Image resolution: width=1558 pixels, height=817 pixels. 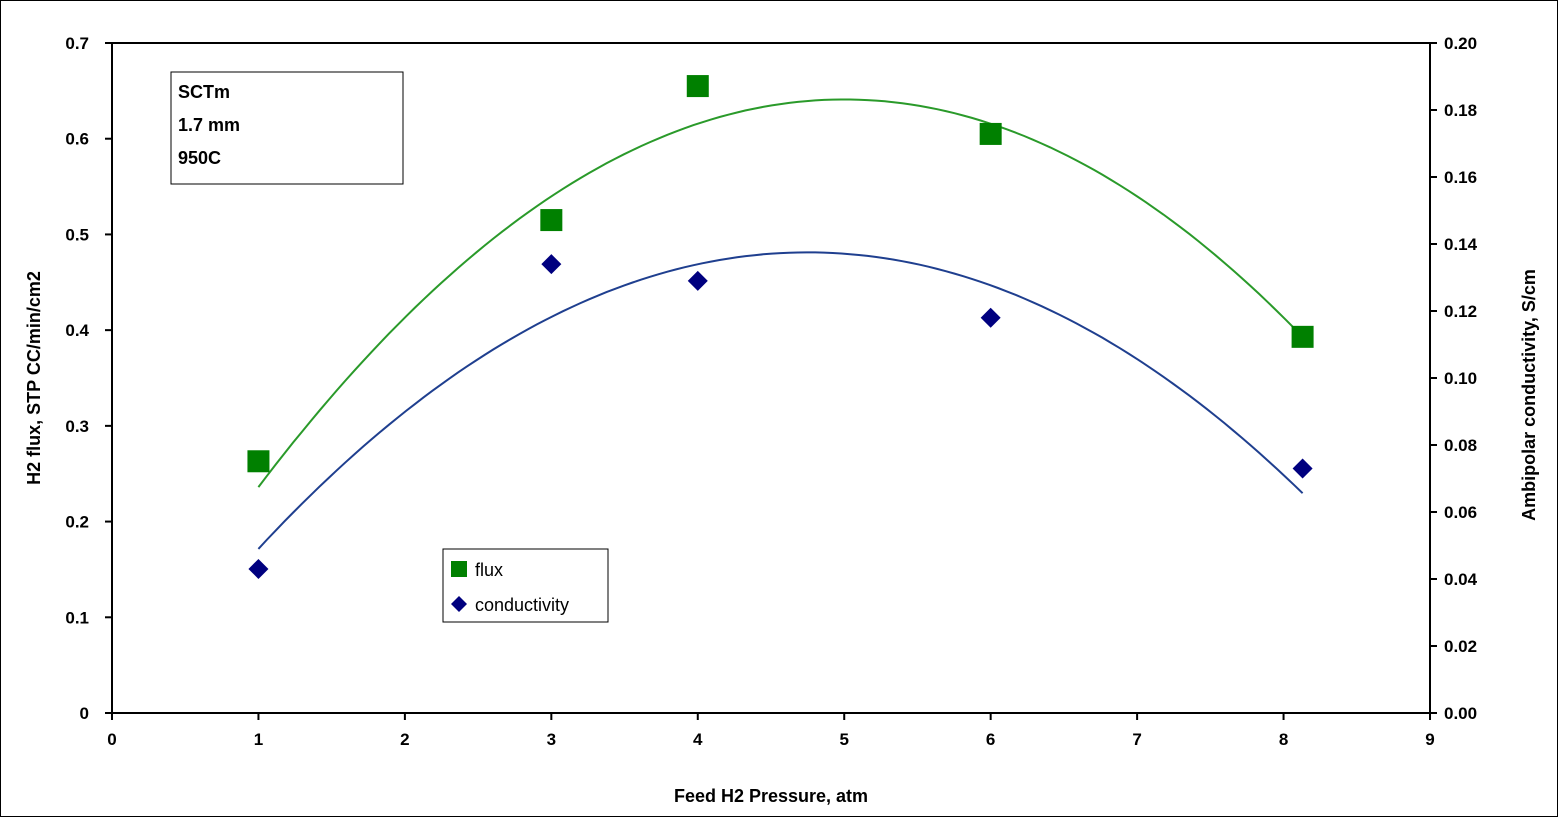 I want to click on annotation-line-1: SCTm, so click(x=204, y=92).